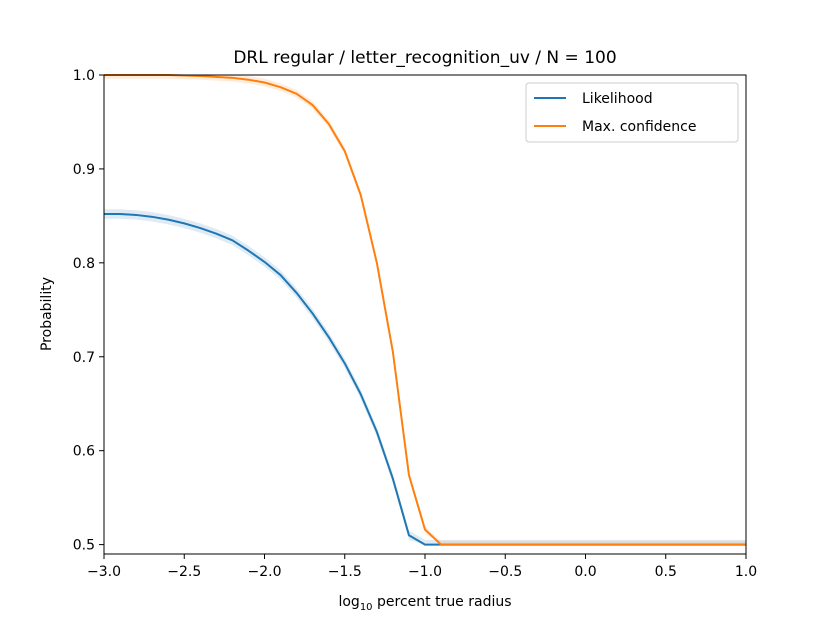 The image size is (830, 623). Describe the element at coordinates (425, 572) in the screenshot. I see `x-tick-label: −1.0` at that location.